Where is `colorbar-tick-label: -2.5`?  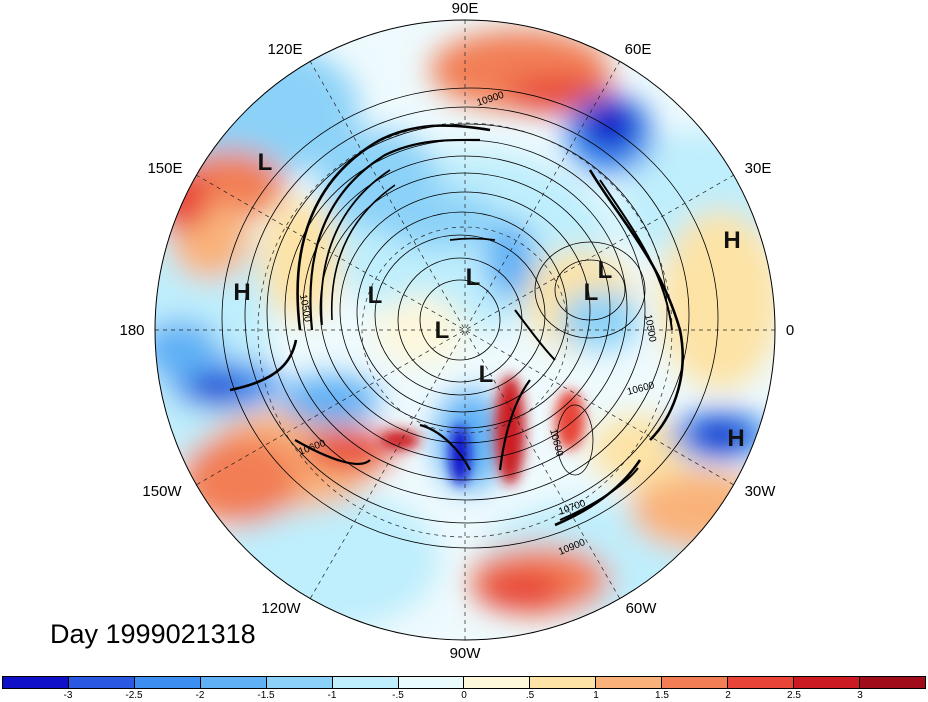 colorbar-tick-label: -2.5 is located at coordinates (134, 695).